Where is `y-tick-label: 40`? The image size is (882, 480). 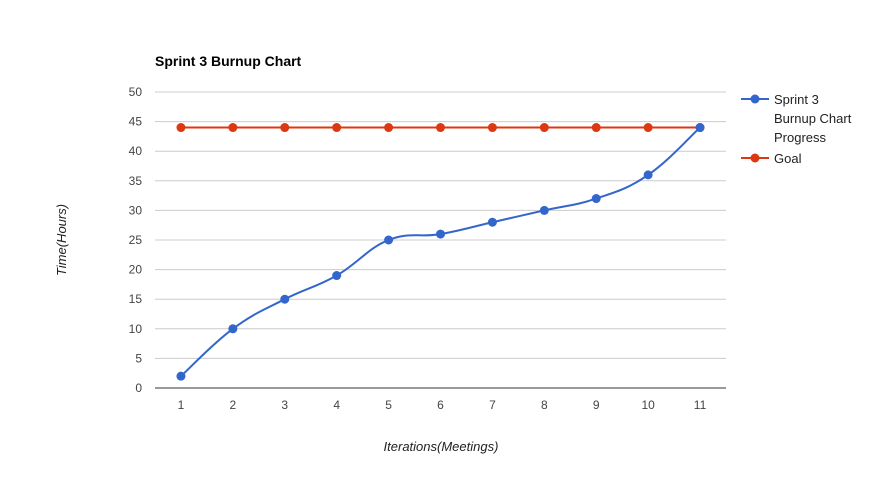
y-tick-label: 40 is located at coordinates (136, 151).